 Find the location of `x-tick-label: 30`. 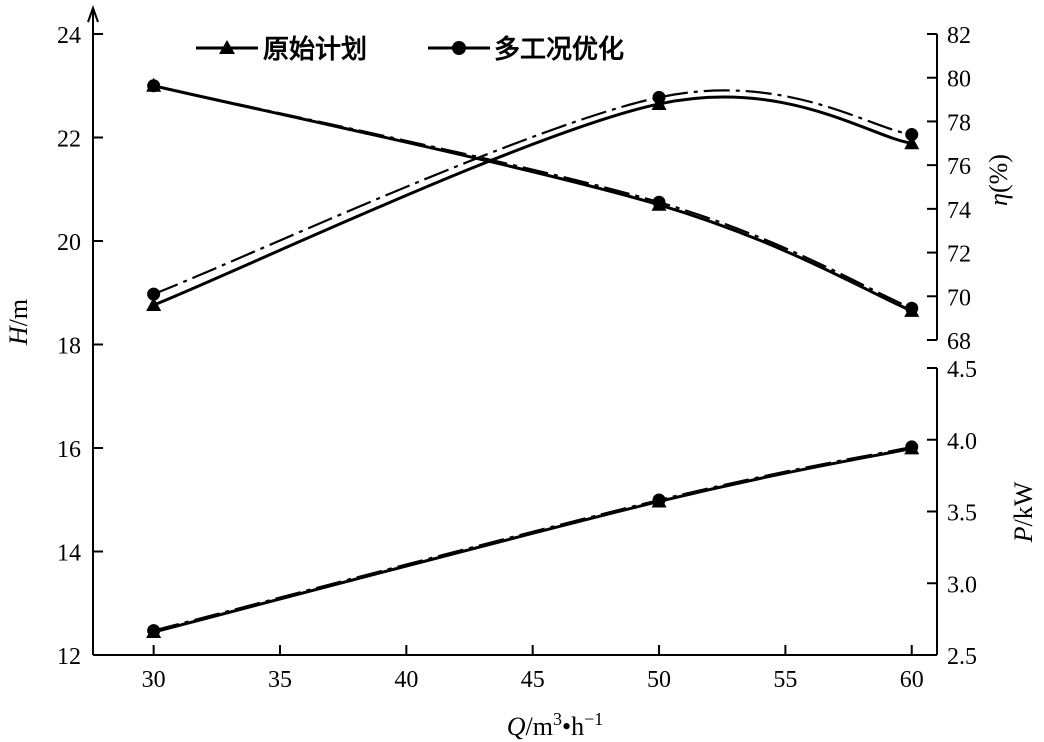

x-tick-label: 30 is located at coordinates (154, 680).